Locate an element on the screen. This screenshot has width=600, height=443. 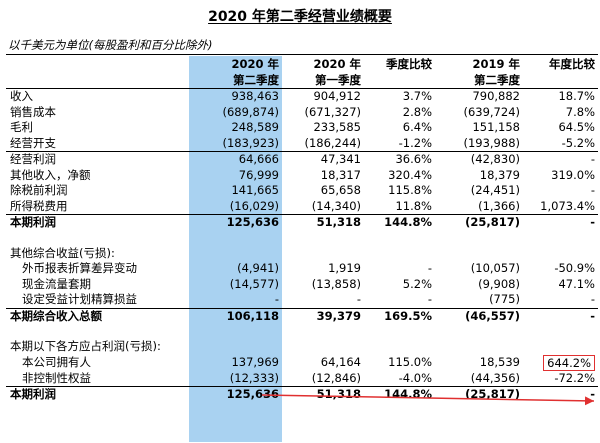
value-cell: 1,073.4% is located at coordinates (567, 205).